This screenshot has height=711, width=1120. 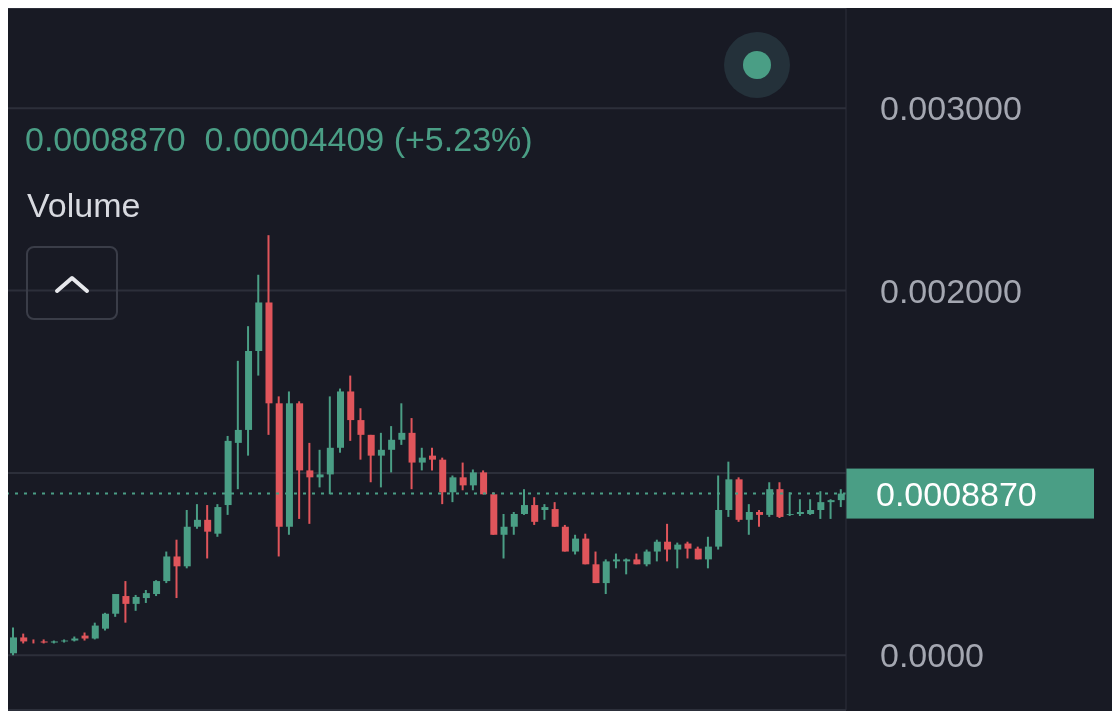 I want to click on text: 0.0008870 0.00004409 (+5.23%), so click(x=279, y=139).